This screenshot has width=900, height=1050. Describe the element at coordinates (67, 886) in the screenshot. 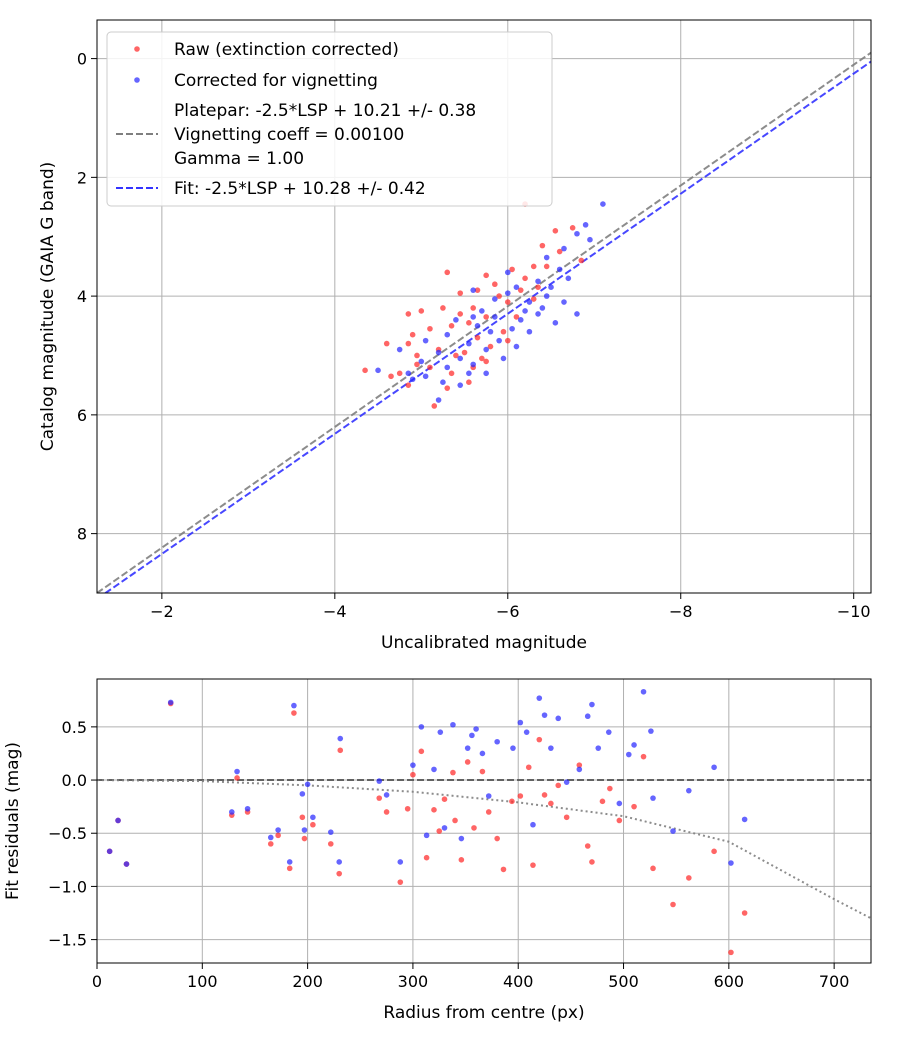

I see `y-tick-label: −1.0` at that location.